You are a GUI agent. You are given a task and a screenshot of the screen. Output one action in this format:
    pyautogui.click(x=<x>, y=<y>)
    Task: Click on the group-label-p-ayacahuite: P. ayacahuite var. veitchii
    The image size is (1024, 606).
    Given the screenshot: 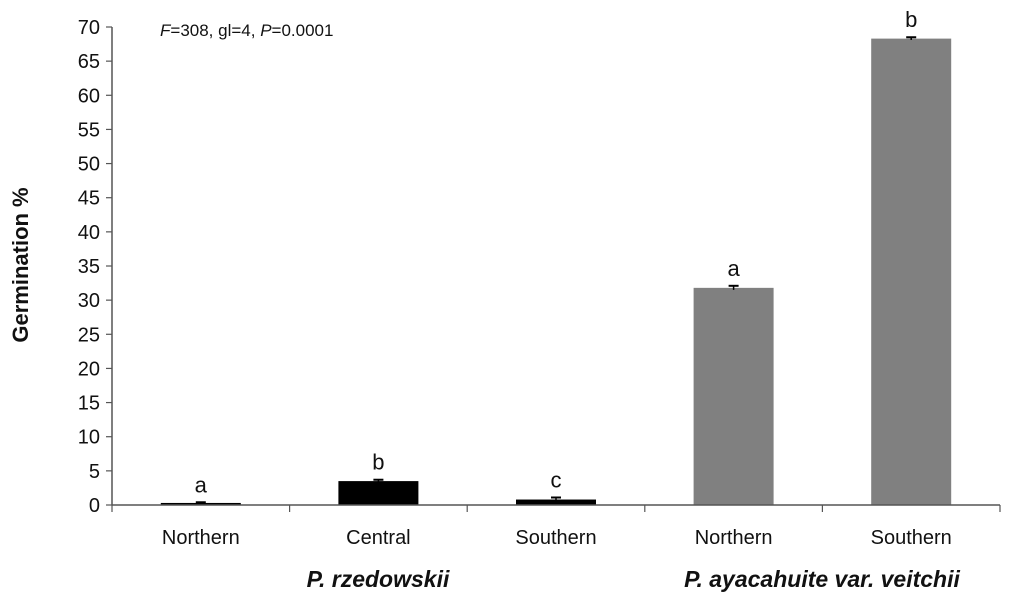 What is the action you would take?
    pyautogui.click(x=822, y=579)
    